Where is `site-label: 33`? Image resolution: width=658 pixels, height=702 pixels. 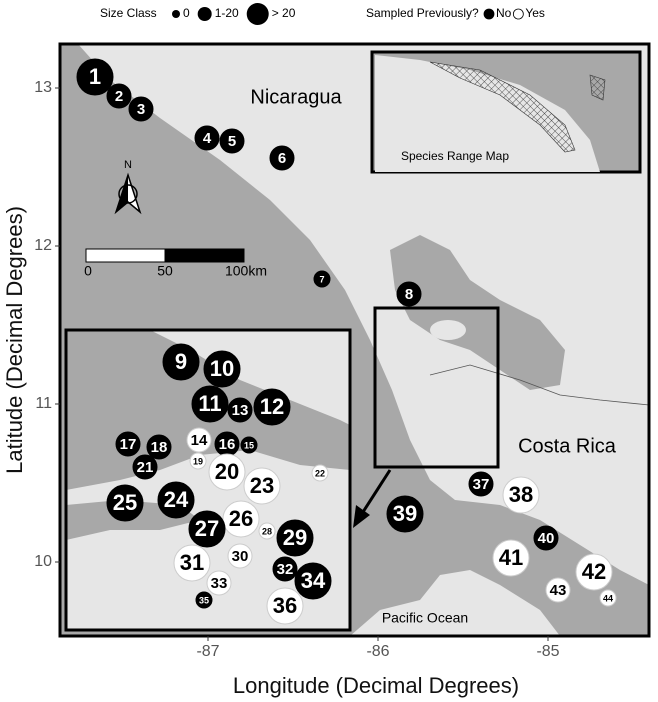 site-label: 33 is located at coordinates (219, 583).